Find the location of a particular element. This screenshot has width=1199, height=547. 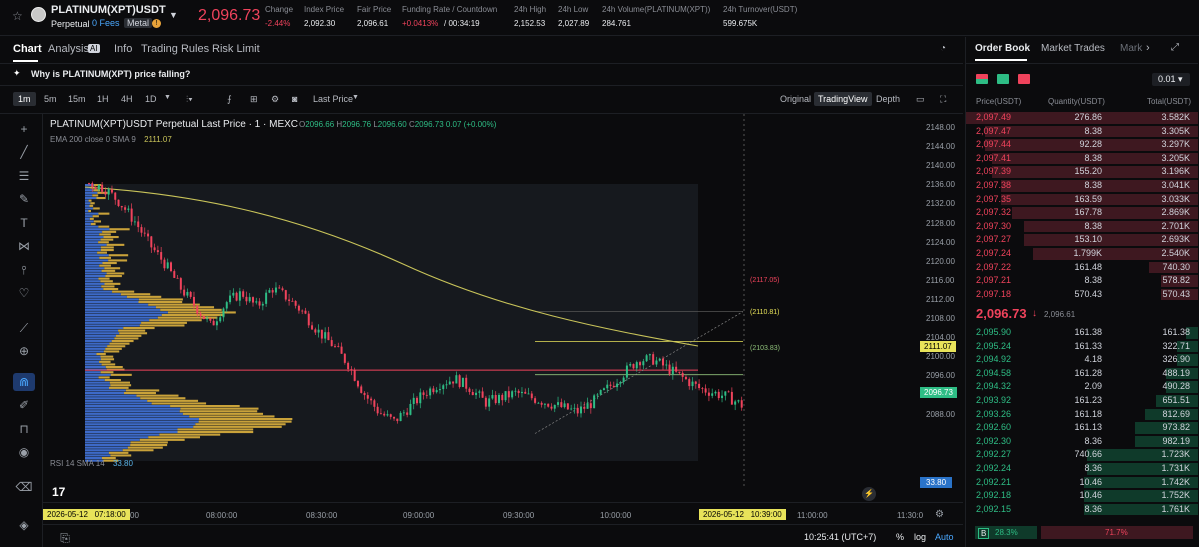

bid-row: 2,092.30 8.36 982.19 is located at coordinates (1082, 442).